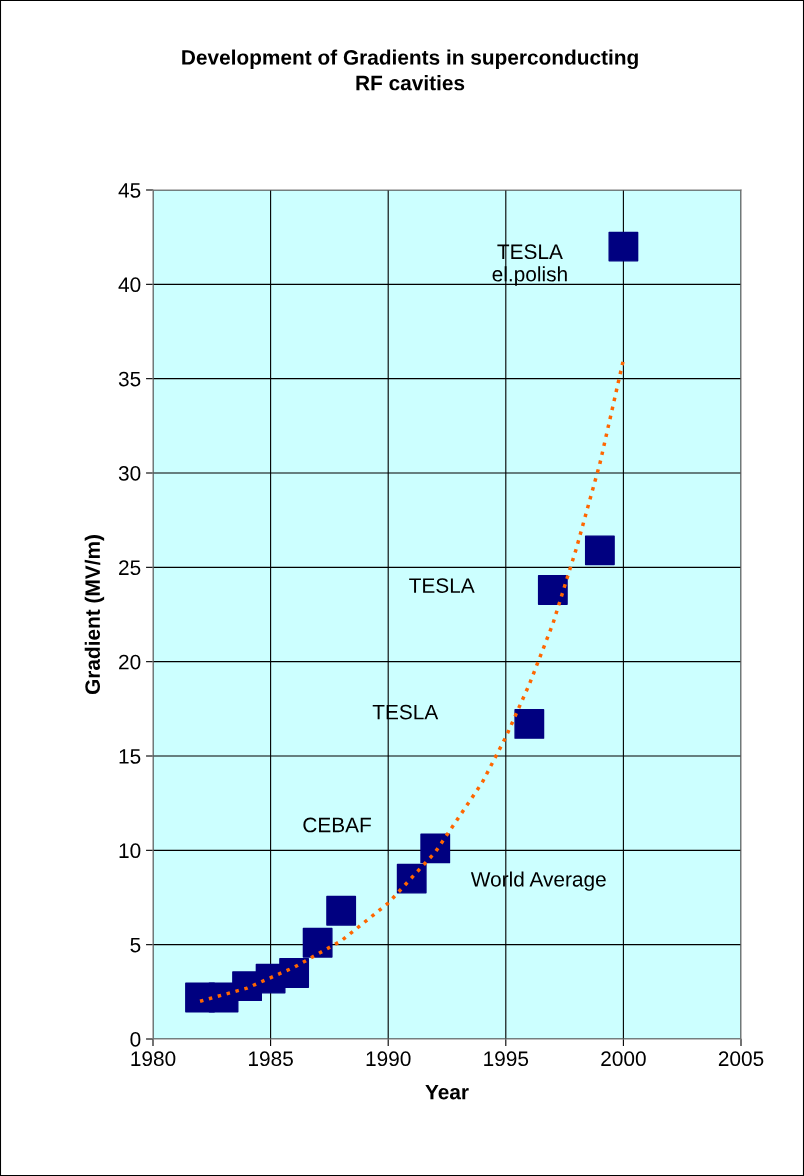 Image resolution: width=804 pixels, height=1176 pixels. Describe the element at coordinates (447, 1092) in the screenshot. I see `x-axis-title: Year` at that location.